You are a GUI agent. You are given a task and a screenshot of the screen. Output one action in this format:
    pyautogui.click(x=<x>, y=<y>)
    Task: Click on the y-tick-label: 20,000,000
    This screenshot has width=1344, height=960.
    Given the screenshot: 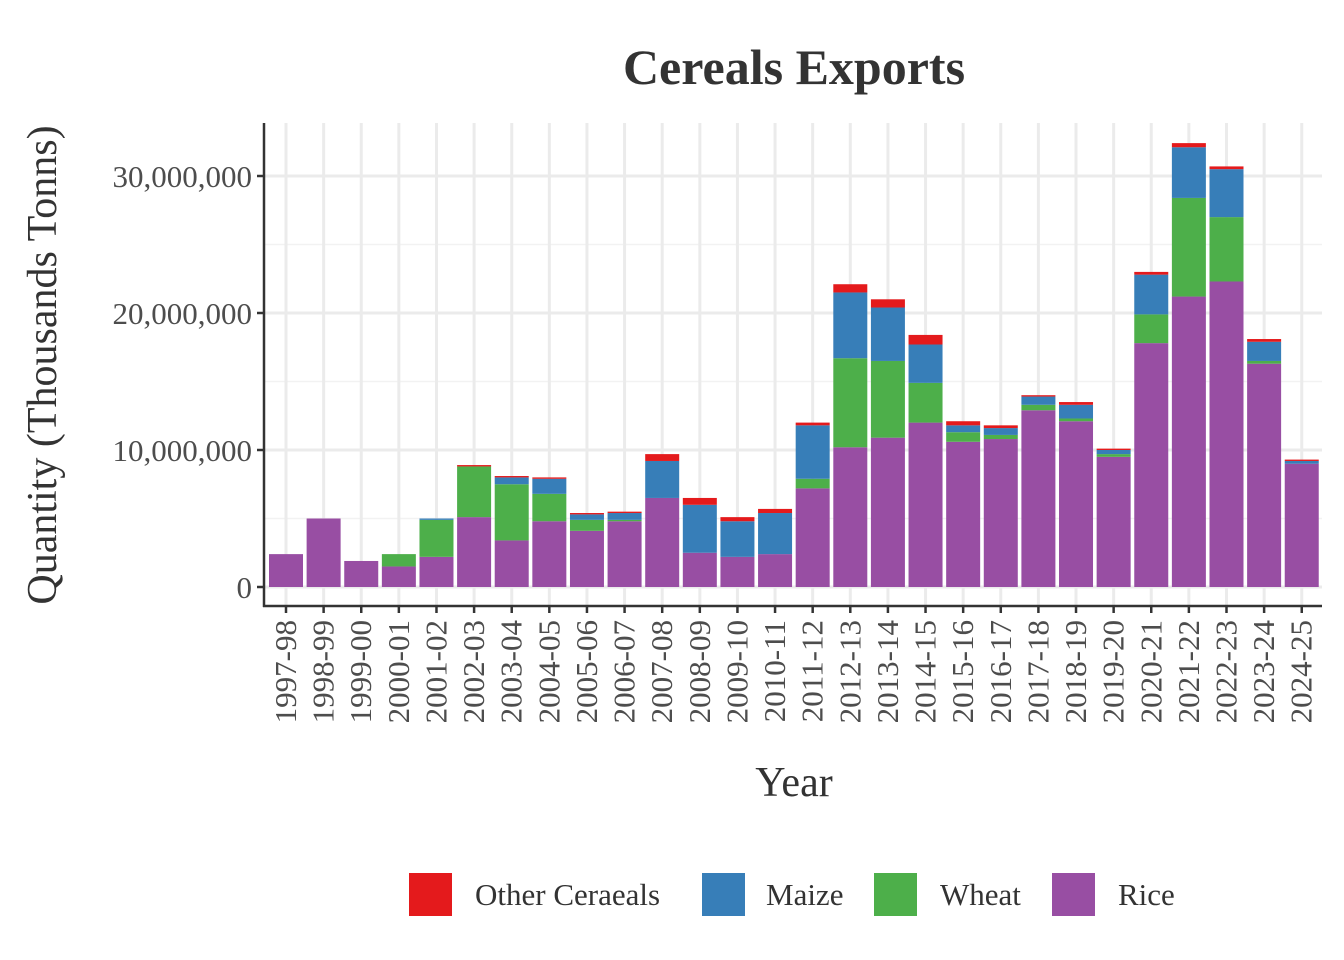 What is the action you would take?
    pyautogui.click(x=183, y=313)
    